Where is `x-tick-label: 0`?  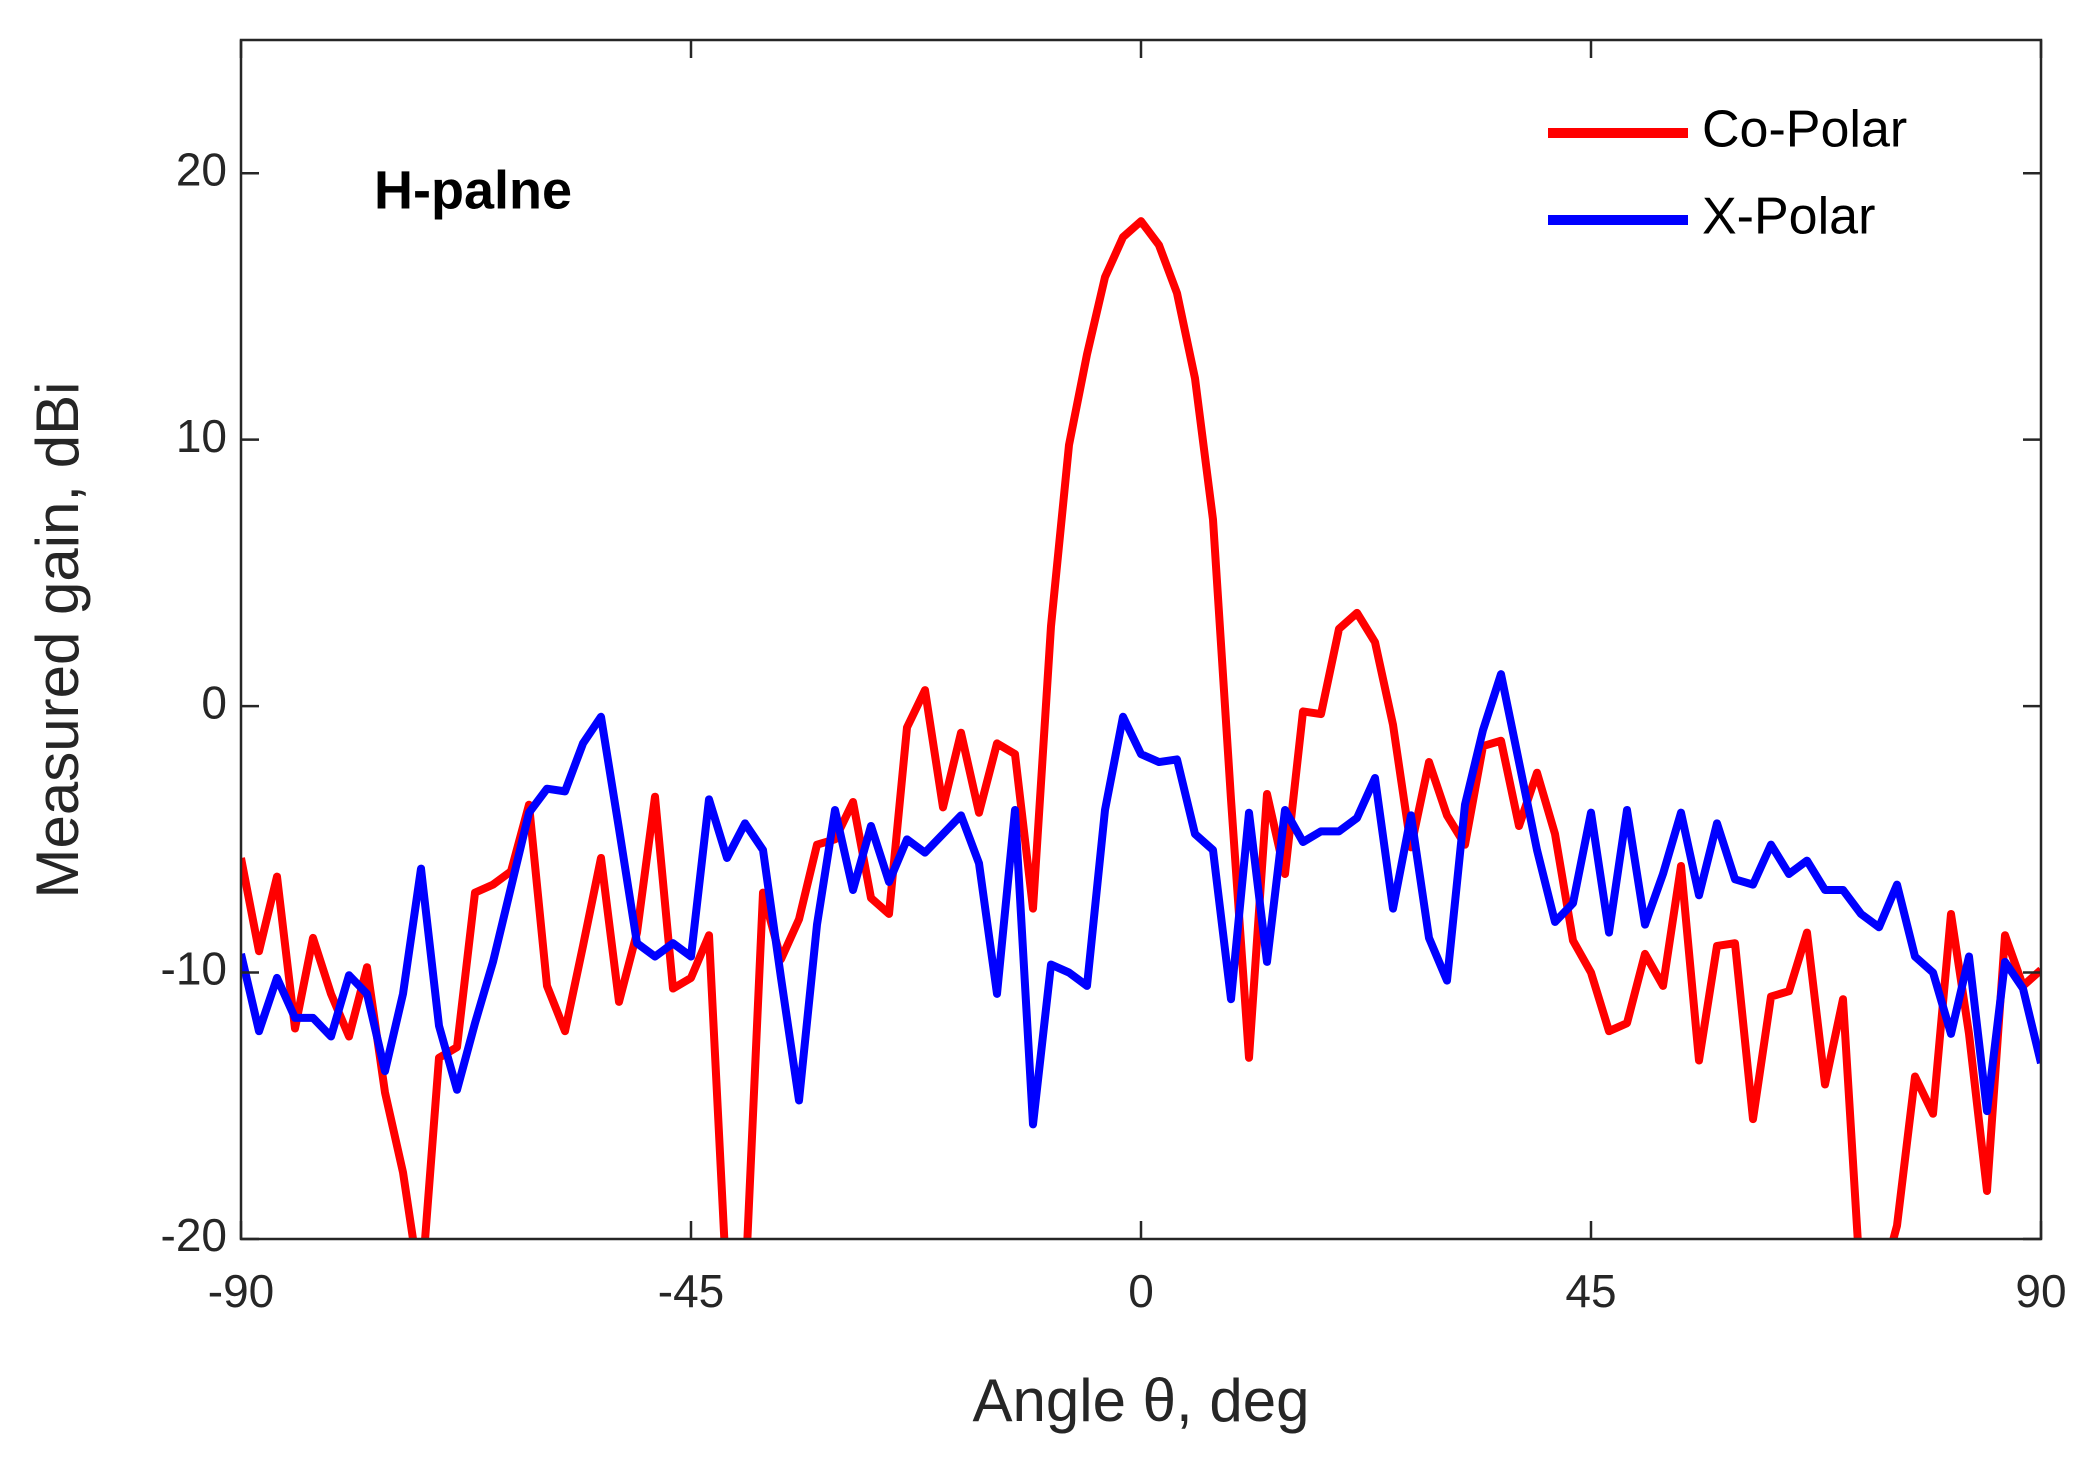
x-tick-label: 0 is located at coordinates (1141, 1291).